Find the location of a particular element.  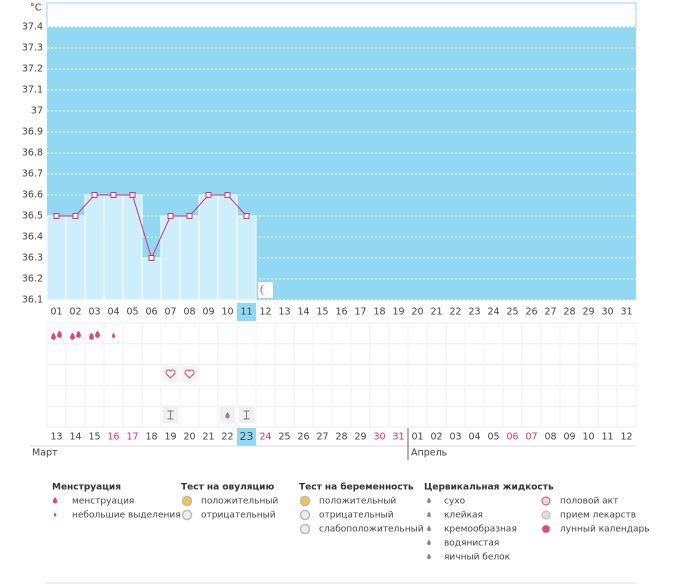

y-tick-label: 36.6 is located at coordinates (32, 195).